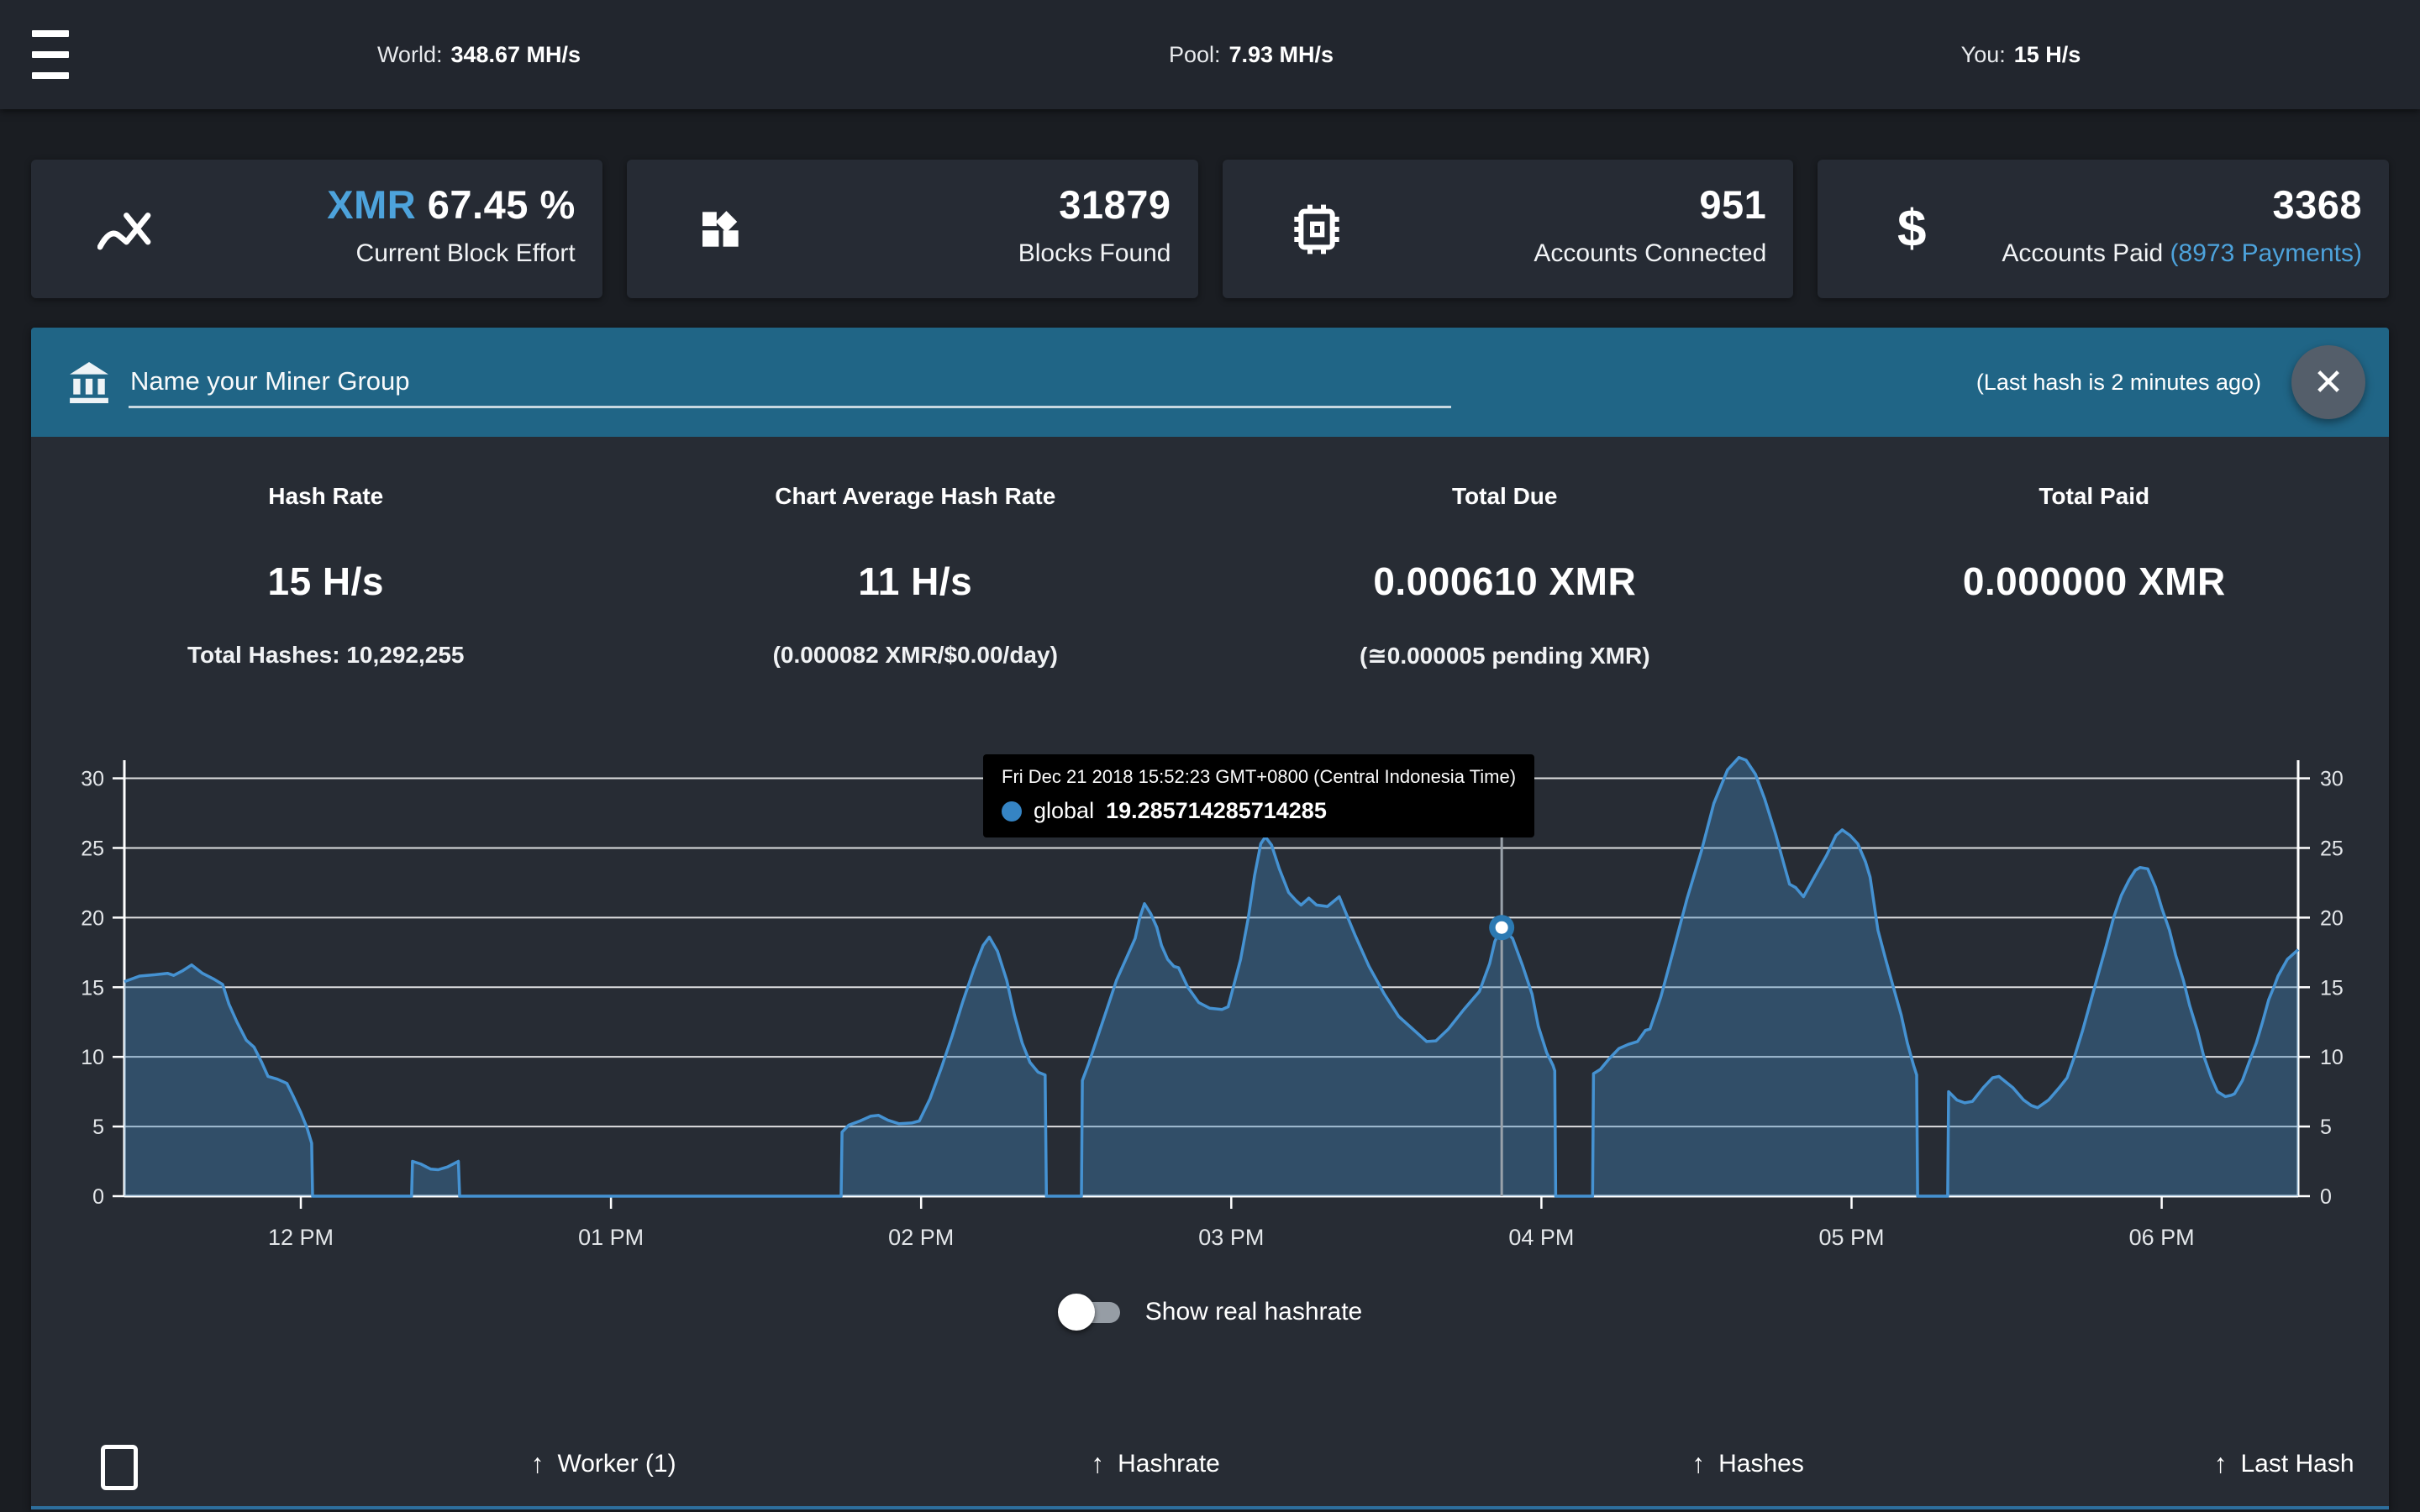 The width and height of the screenshot is (2420, 1512). What do you see at coordinates (915, 655) in the screenshot?
I see `stat-sub: (0.000082 XMR/$0.00/day)` at bounding box center [915, 655].